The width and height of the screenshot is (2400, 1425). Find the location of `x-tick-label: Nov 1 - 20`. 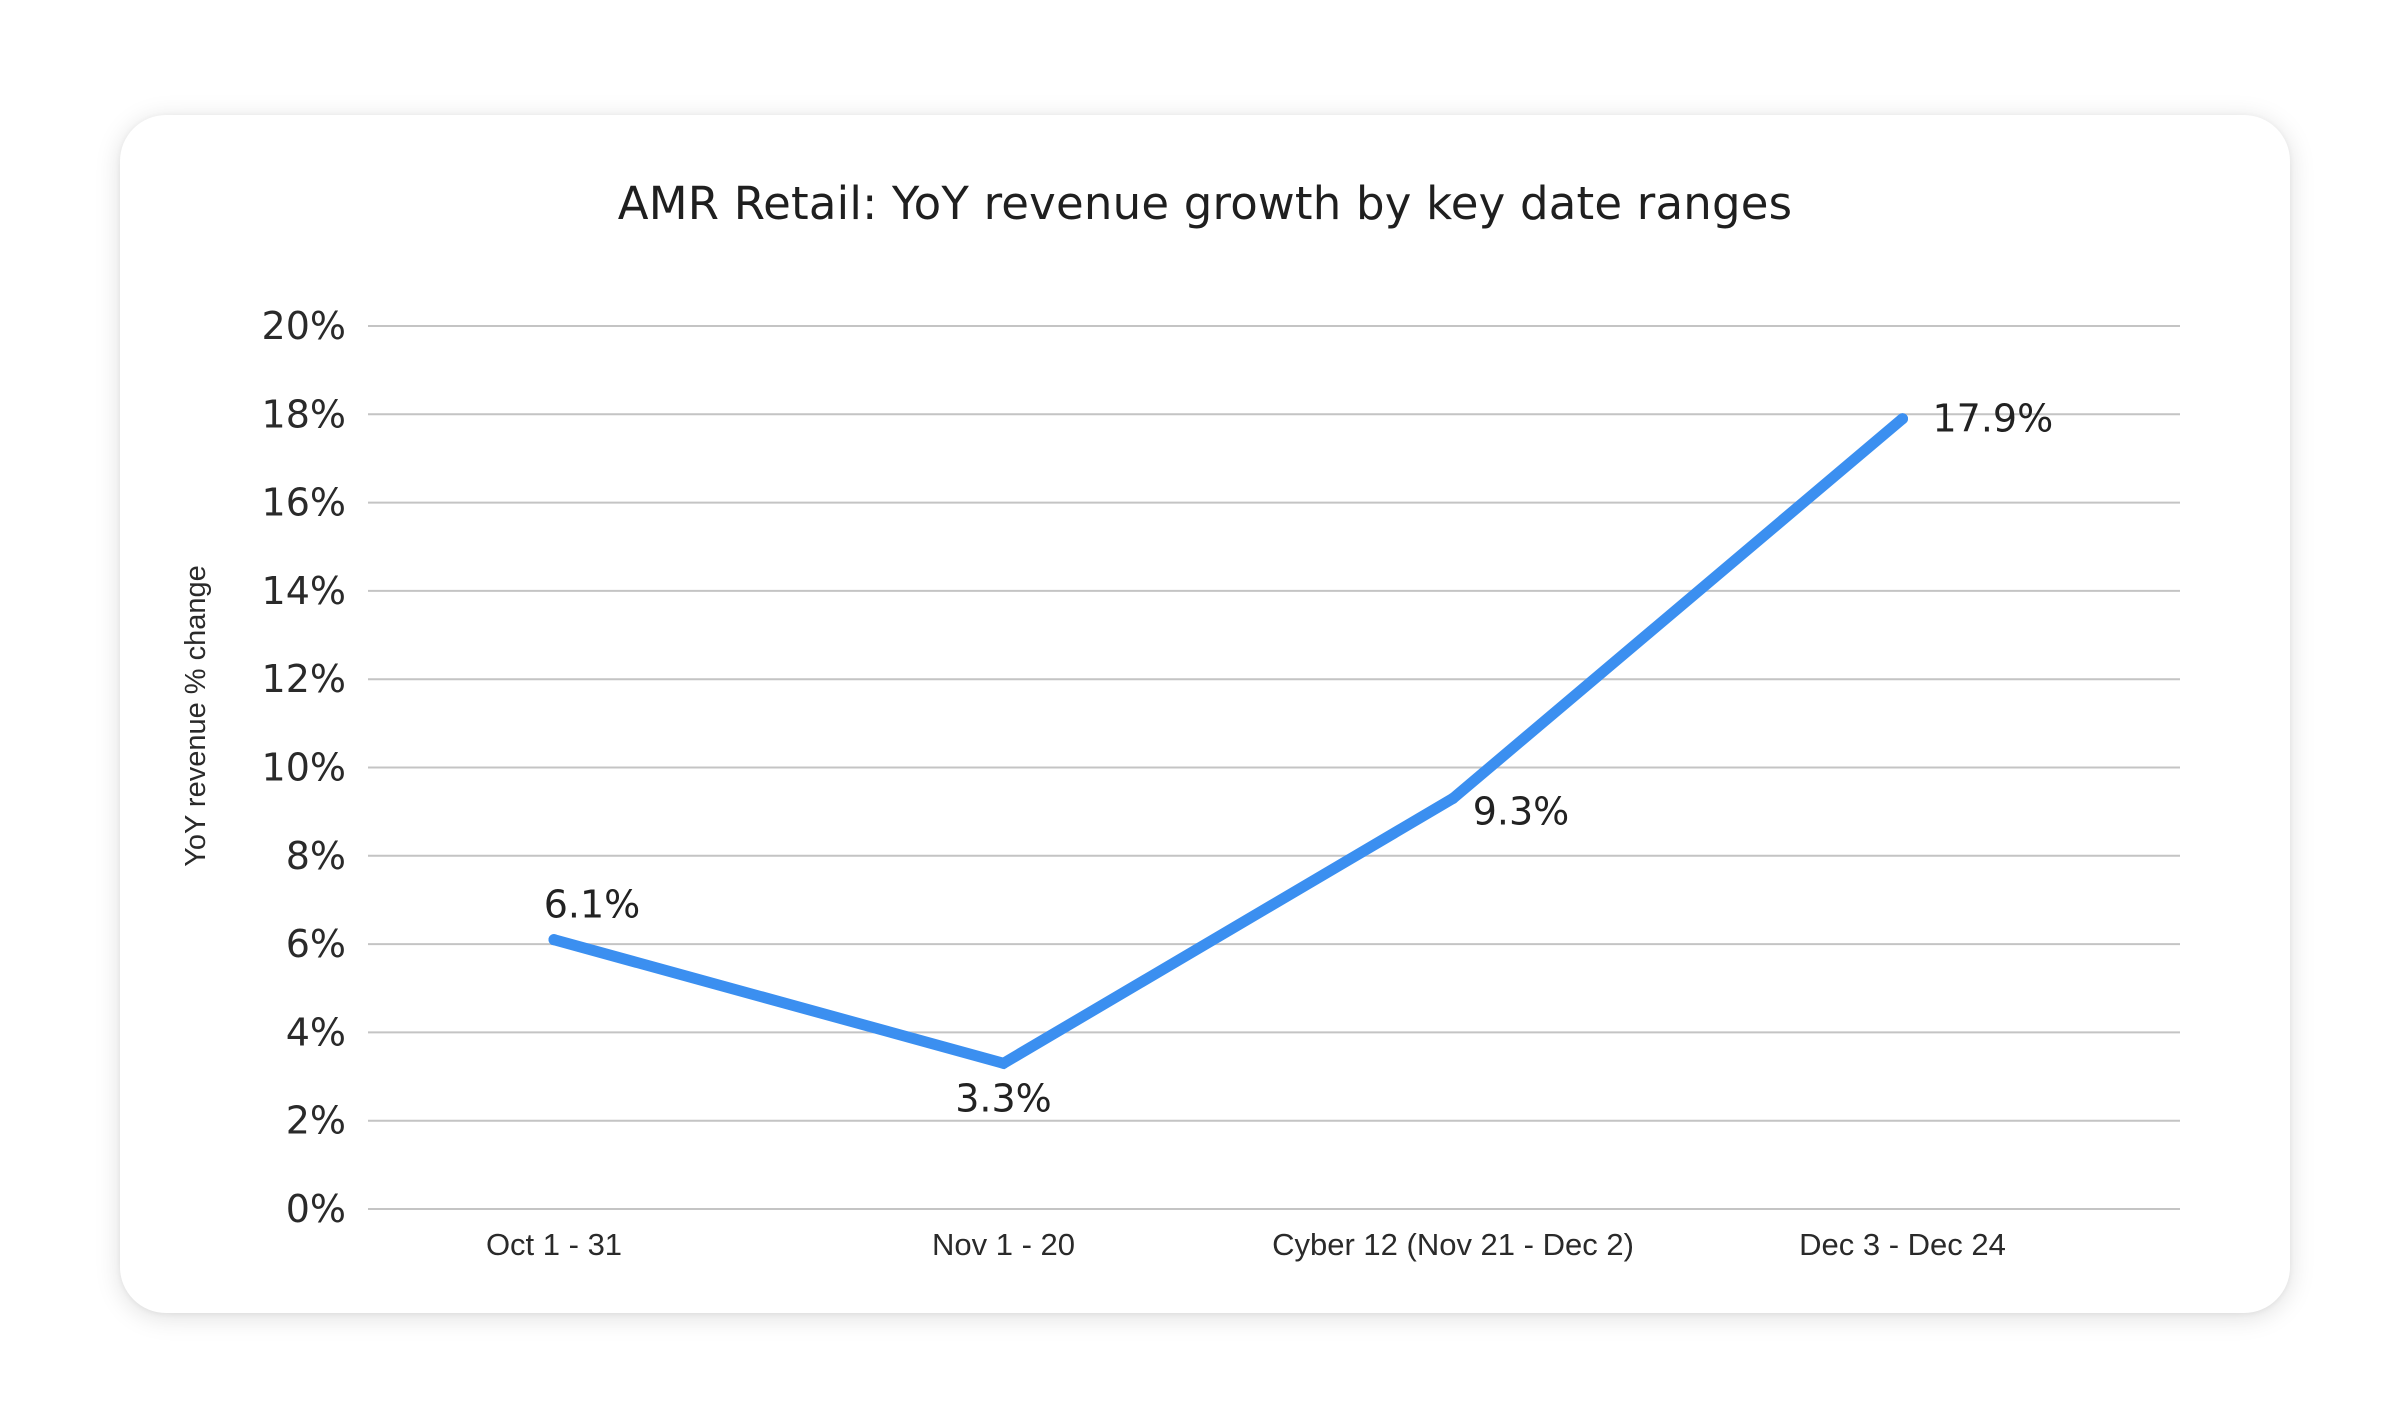

x-tick-label: Nov 1 - 20 is located at coordinates (1003, 1244).